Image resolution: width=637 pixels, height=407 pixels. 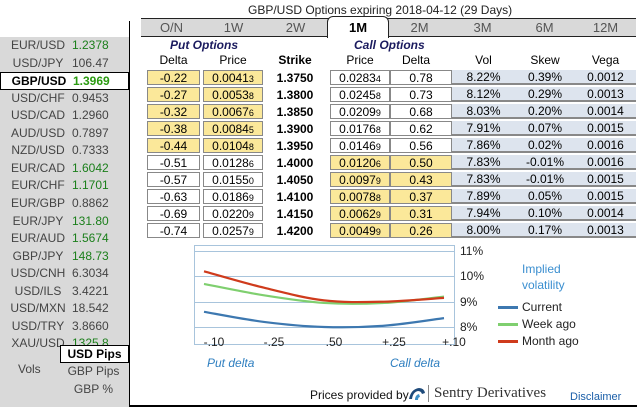 What do you see at coordinates (357, 146) in the screenshot?
I see `call-price-value: 0.0146` at bounding box center [357, 146].